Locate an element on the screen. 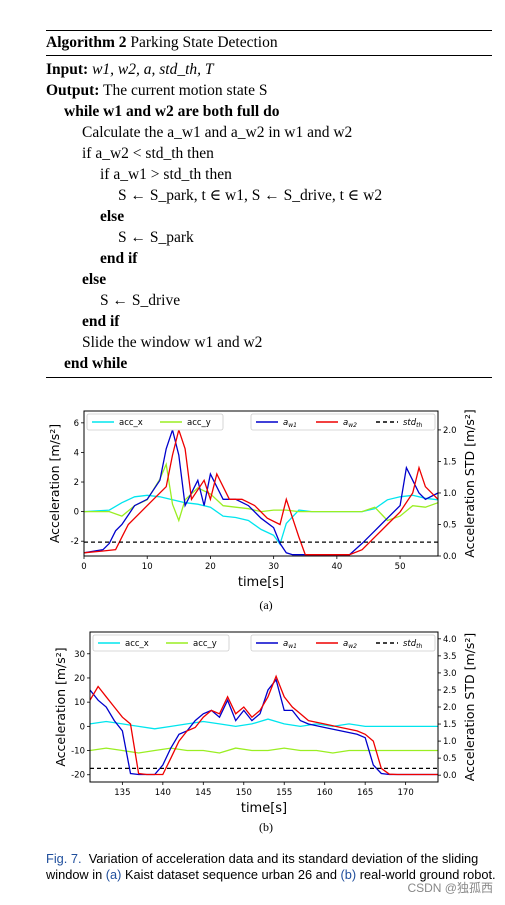 The height and width of the screenshot is (905, 505). algo-line-4: if a_w1 > std_th then is located at coordinates (166, 174).